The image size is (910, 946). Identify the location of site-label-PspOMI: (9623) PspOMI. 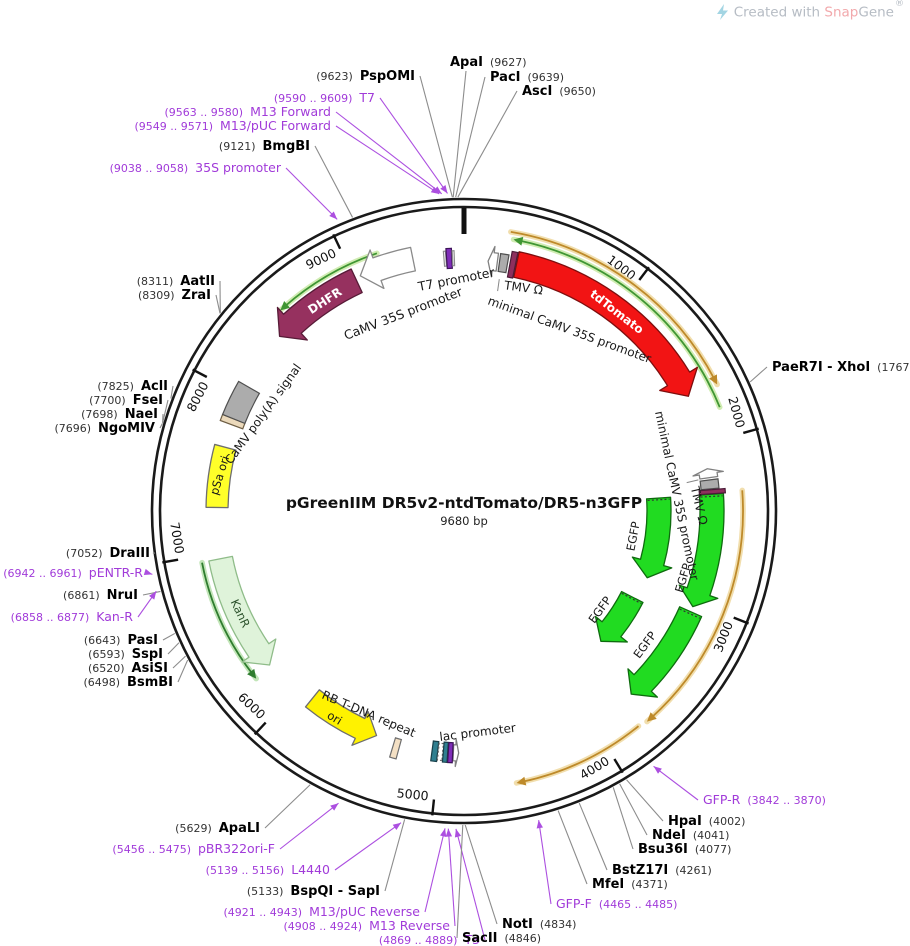
(365, 76).